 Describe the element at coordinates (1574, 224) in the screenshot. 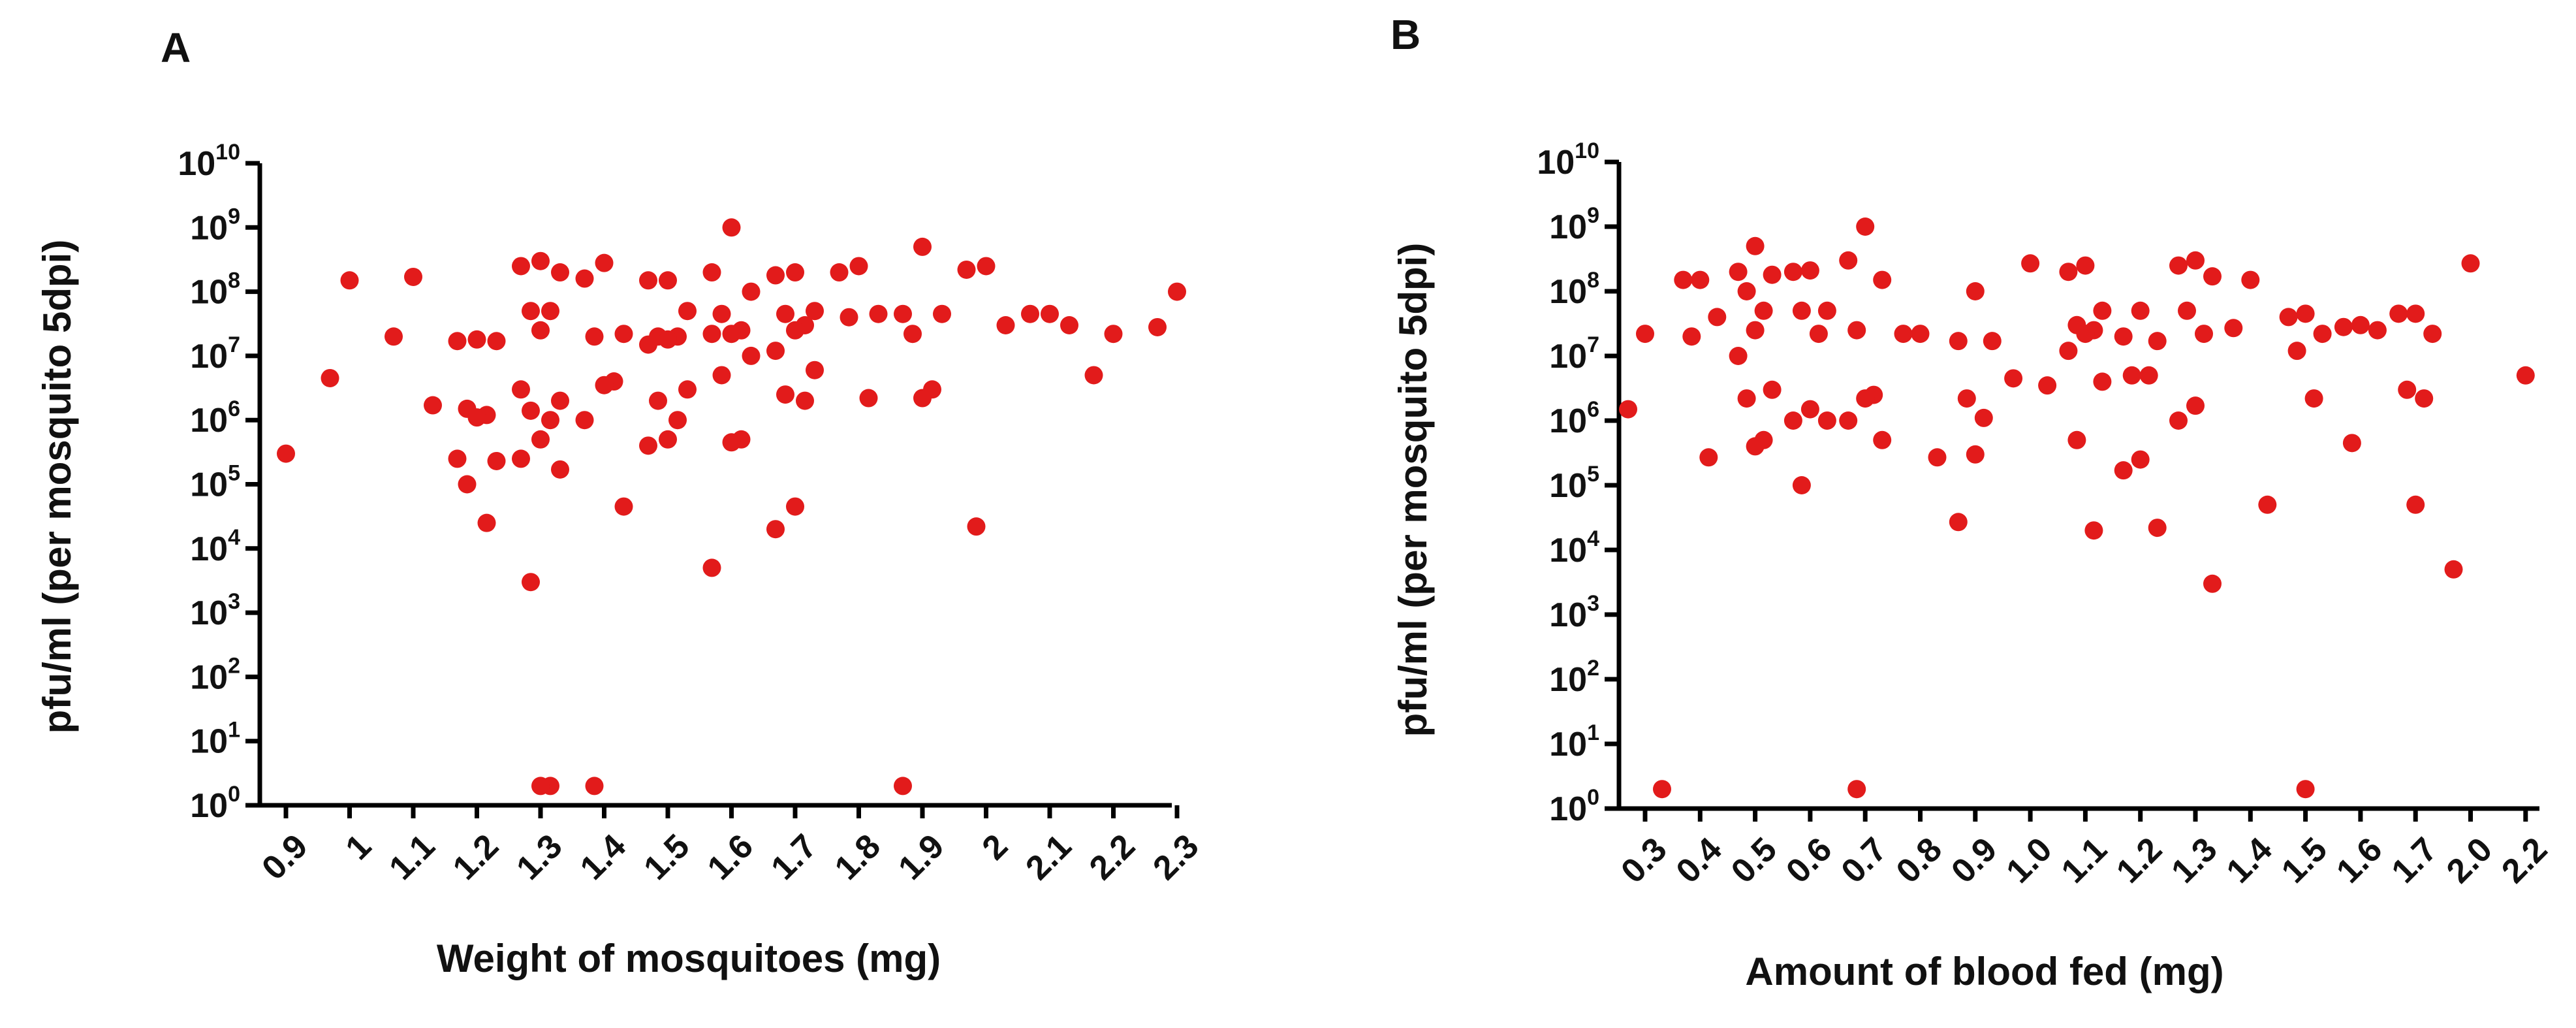

I see `y-tick-label: 109` at that location.